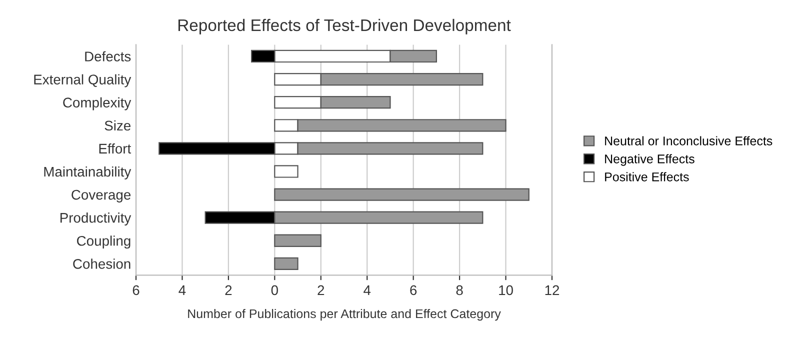 This screenshot has height=344, width=800. What do you see at coordinates (552, 290) in the screenshot?
I see `x-tick-label: 12` at bounding box center [552, 290].